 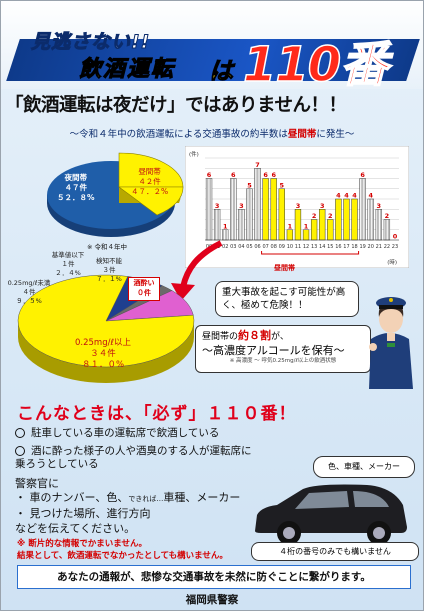 I want to click on label-ijou: 0.25mg/ℓ以上 ３４件 ８１．０%, so click(x=103, y=354).